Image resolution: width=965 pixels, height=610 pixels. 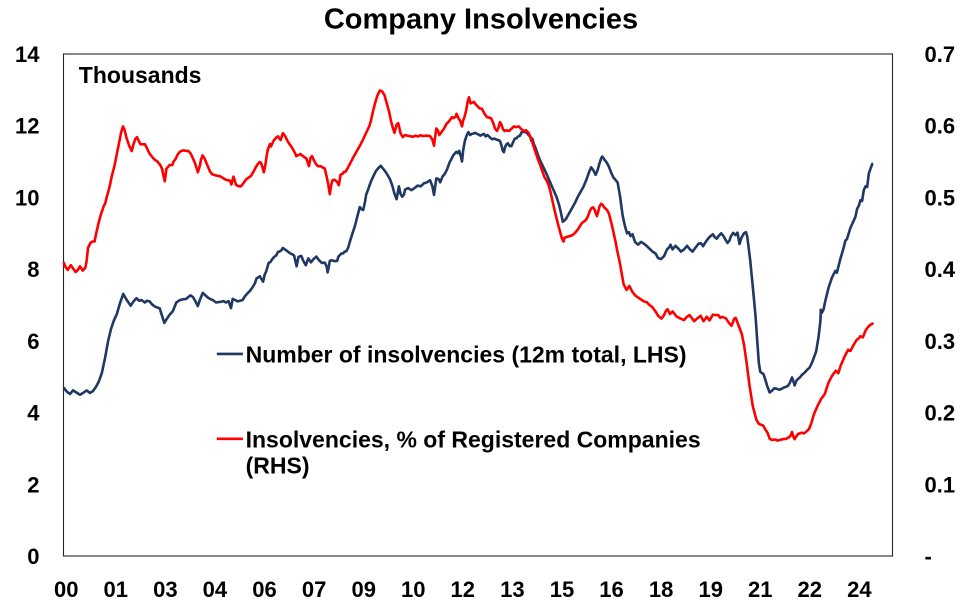 I want to click on svg-text: 8, so click(x=33, y=269).